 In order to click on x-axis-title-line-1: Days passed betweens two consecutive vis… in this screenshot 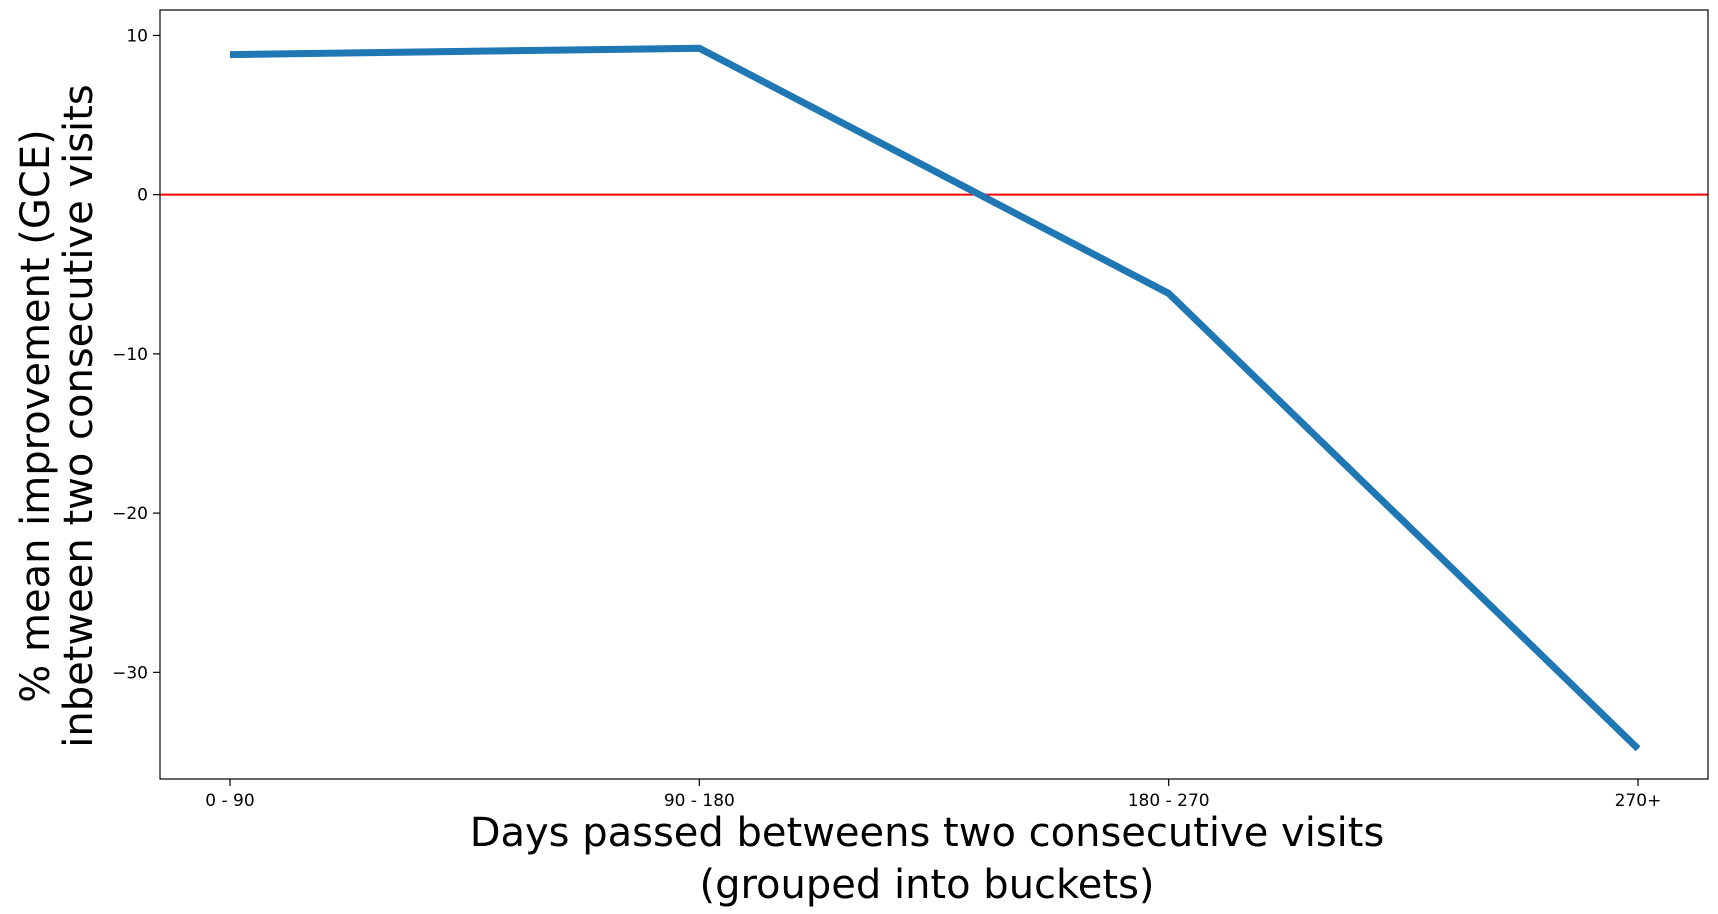, I will do `click(927, 833)`.